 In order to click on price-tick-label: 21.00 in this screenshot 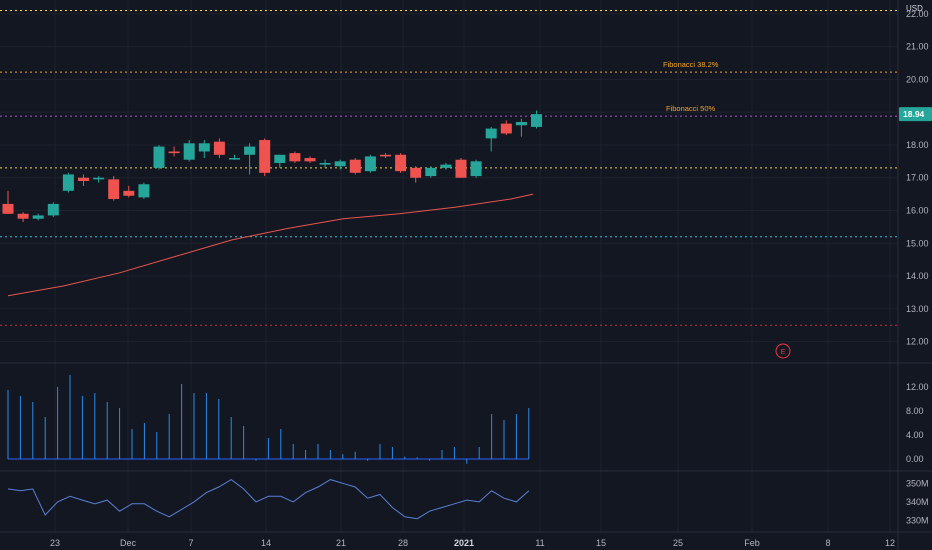, I will do `click(917, 47)`.